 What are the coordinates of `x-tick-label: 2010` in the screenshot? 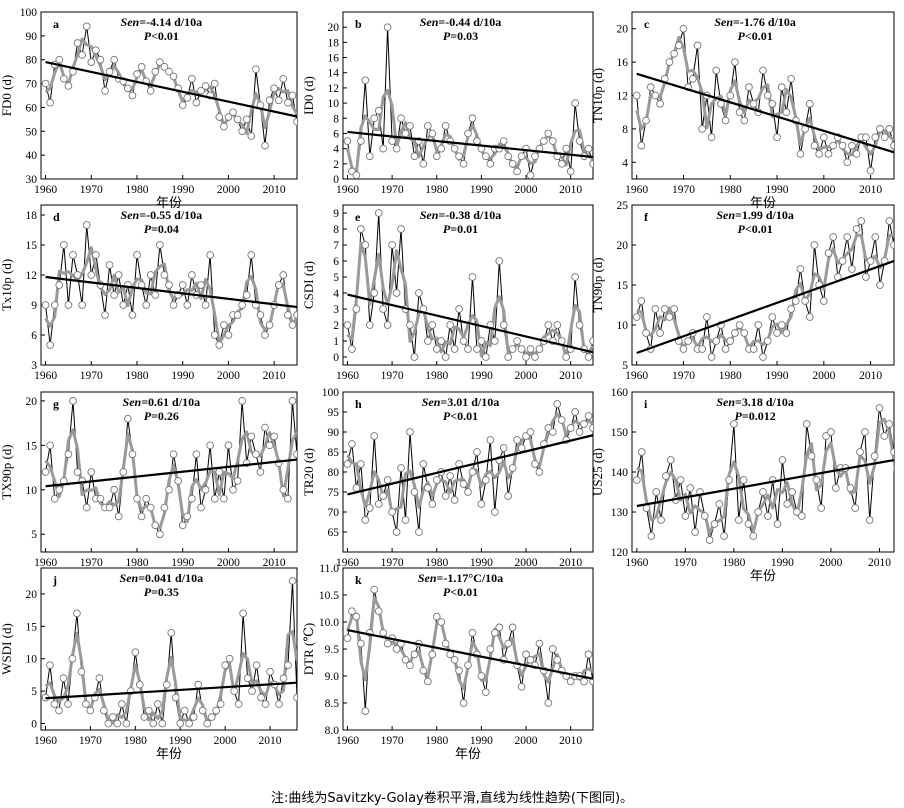 It's located at (879, 563).